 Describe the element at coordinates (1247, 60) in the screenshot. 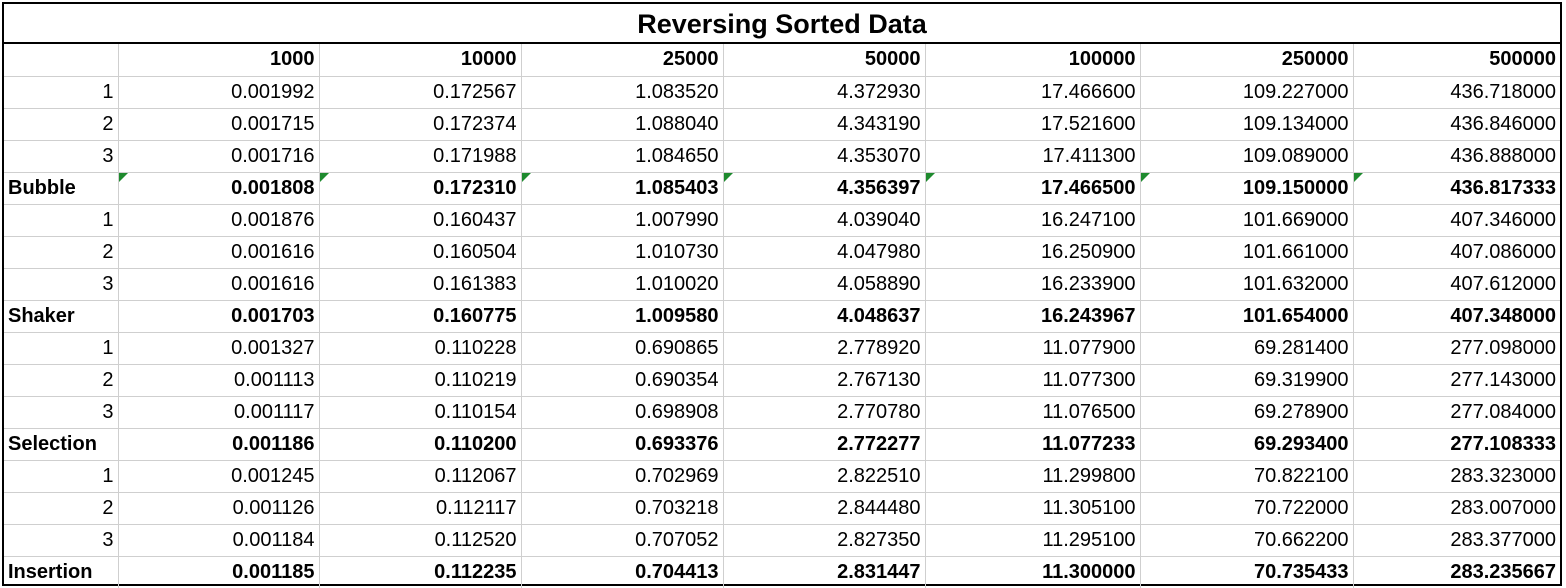

I see `column-header-250000: 250000` at that location.